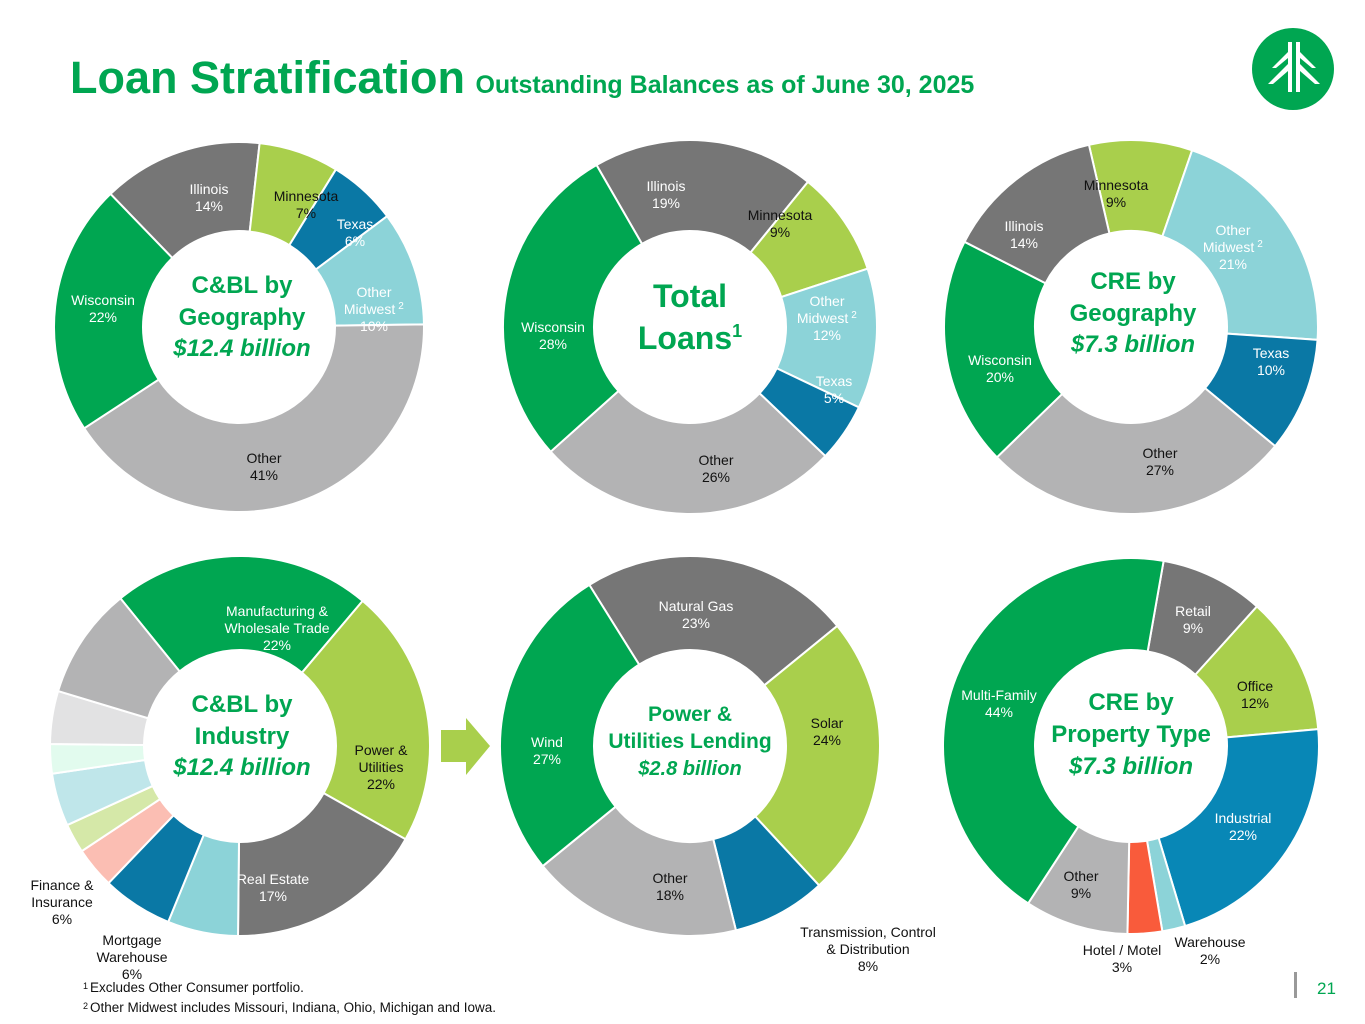 The height and width of the screenshot is (1024, 1365). I want to click on slice-value: 41%, so click(264, 475).